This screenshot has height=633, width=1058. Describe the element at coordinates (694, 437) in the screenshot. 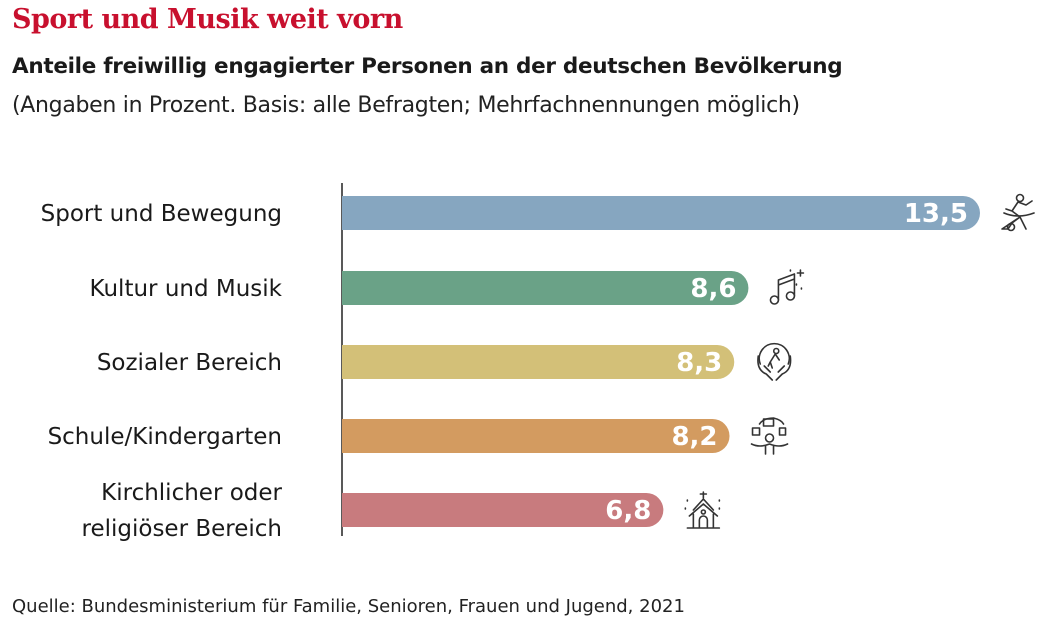

I see `data-label: 8,2` at that location.